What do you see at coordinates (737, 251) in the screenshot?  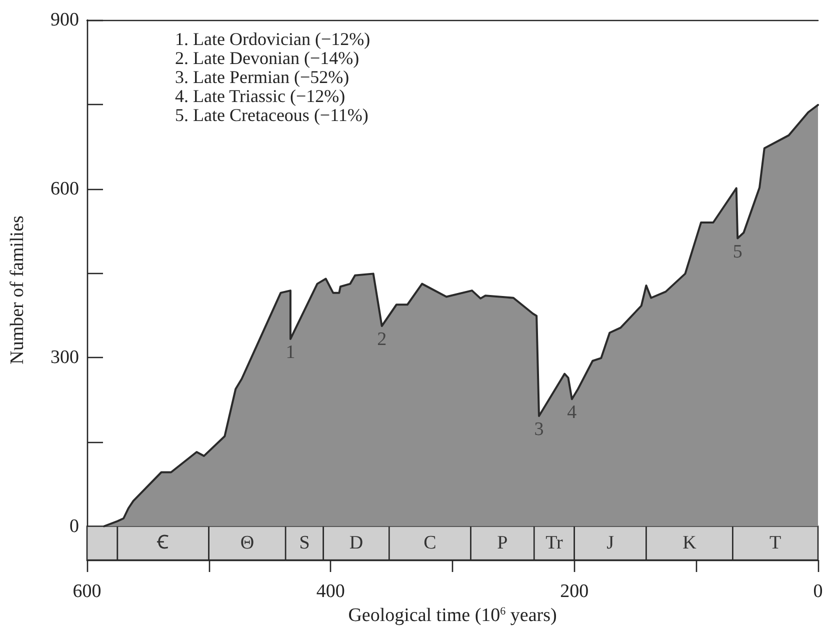 I see `annotation: 5` at bounding box center [737, 251].